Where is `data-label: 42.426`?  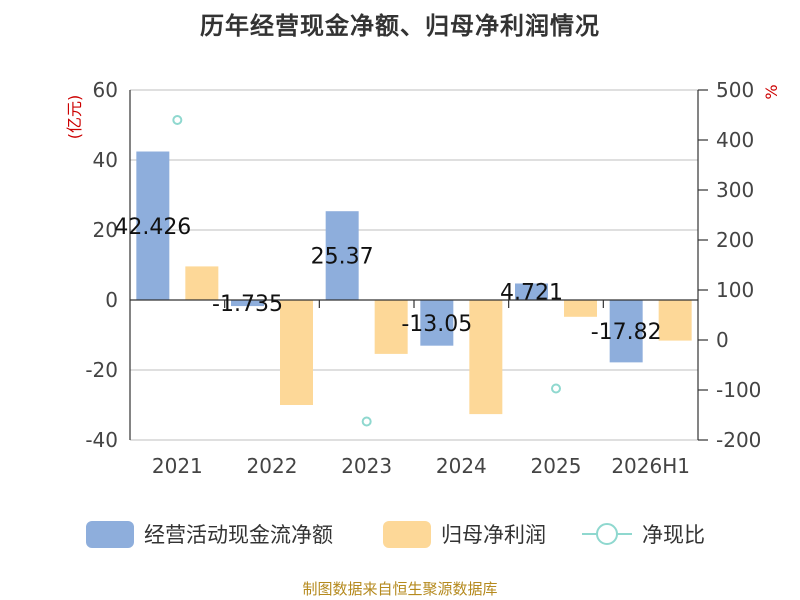
data-label: 42.426 is located at coordinates (152, 227).